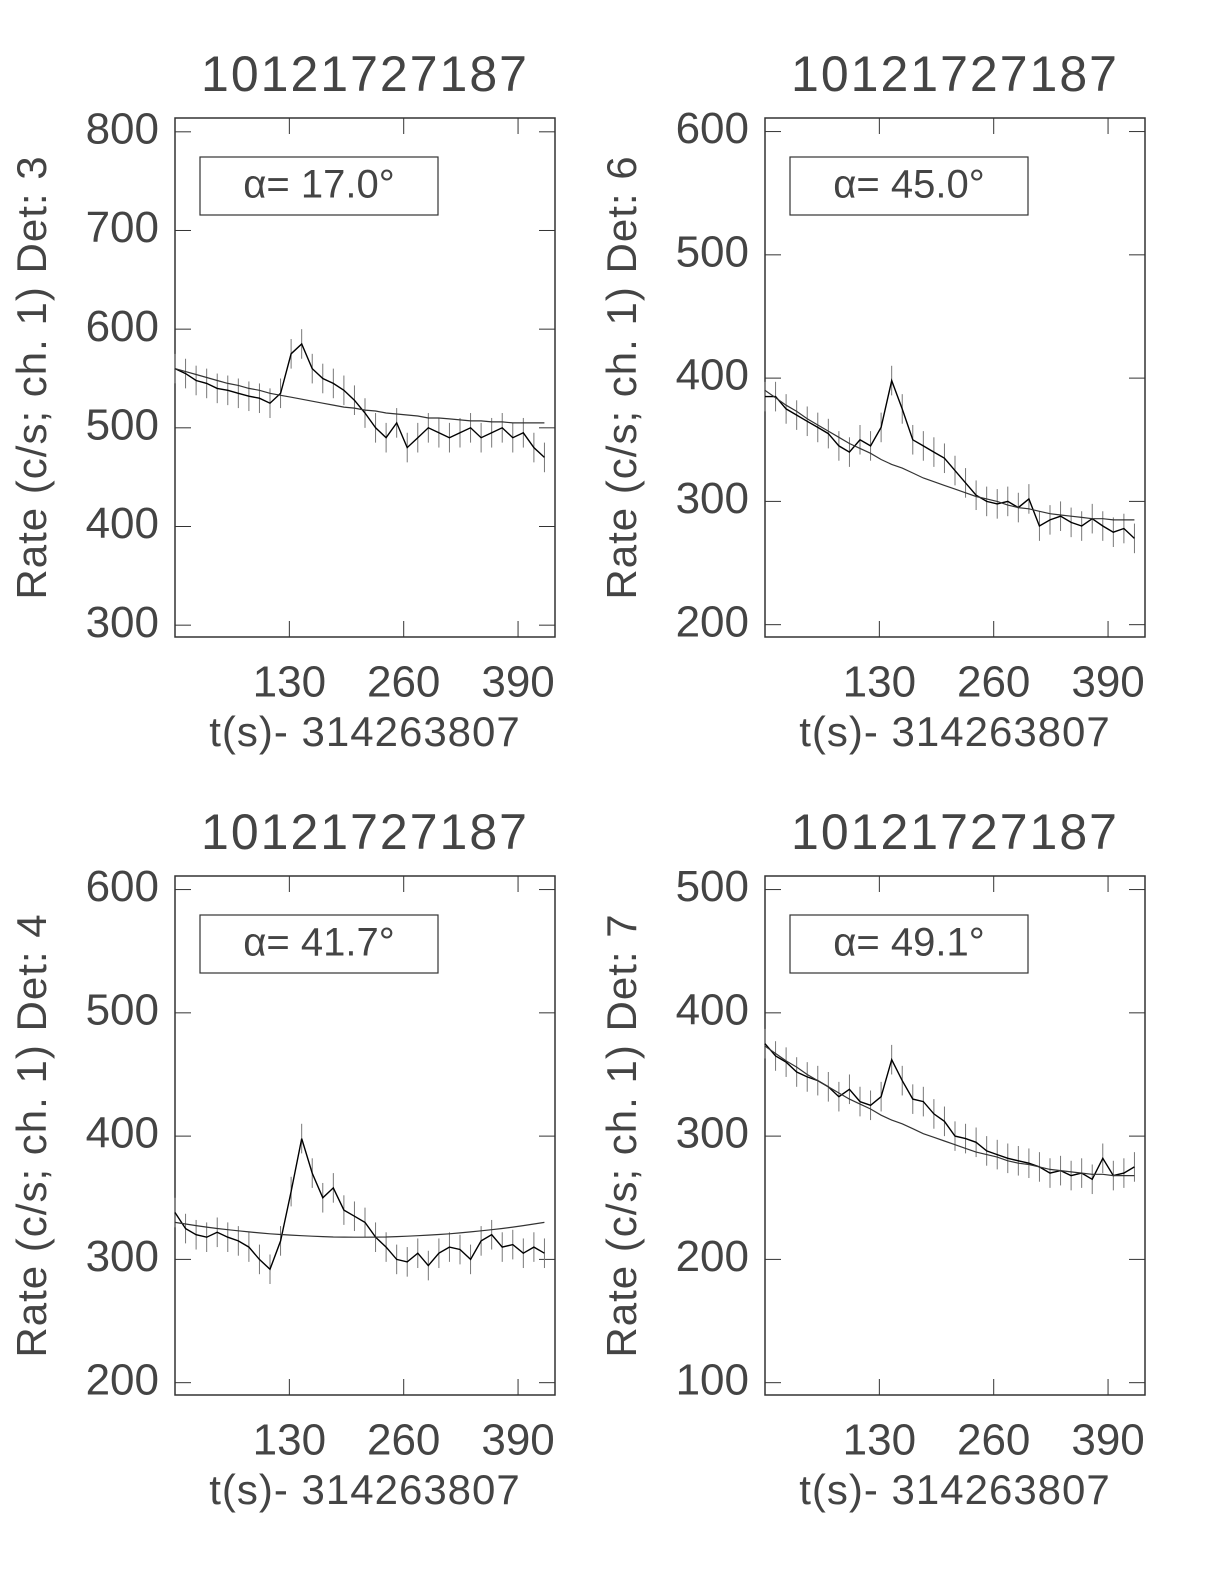  What do you see at coordinates (122, 128) in the screenshot?
I see `y-tick-label: 800` at bounding box center [122, 128].